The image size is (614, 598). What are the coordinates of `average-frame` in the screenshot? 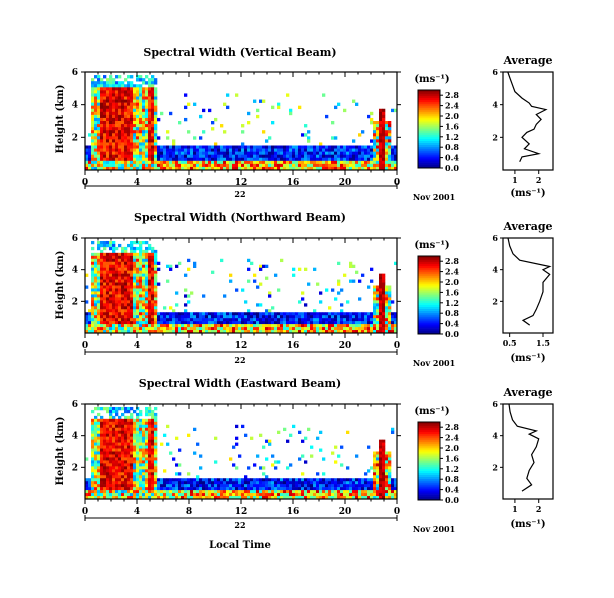 It's located at (528, 451).